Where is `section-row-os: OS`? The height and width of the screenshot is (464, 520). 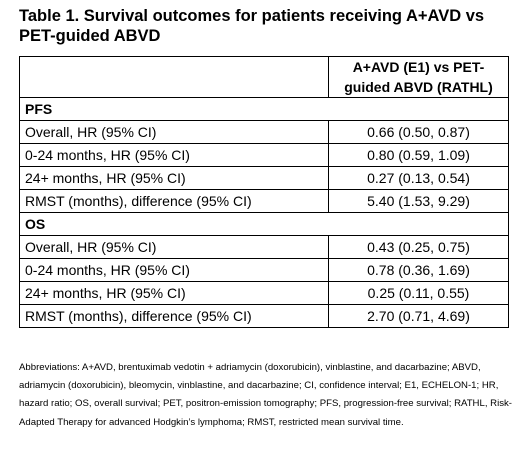 section-row-os: OS is located at coordinates (264, 224).